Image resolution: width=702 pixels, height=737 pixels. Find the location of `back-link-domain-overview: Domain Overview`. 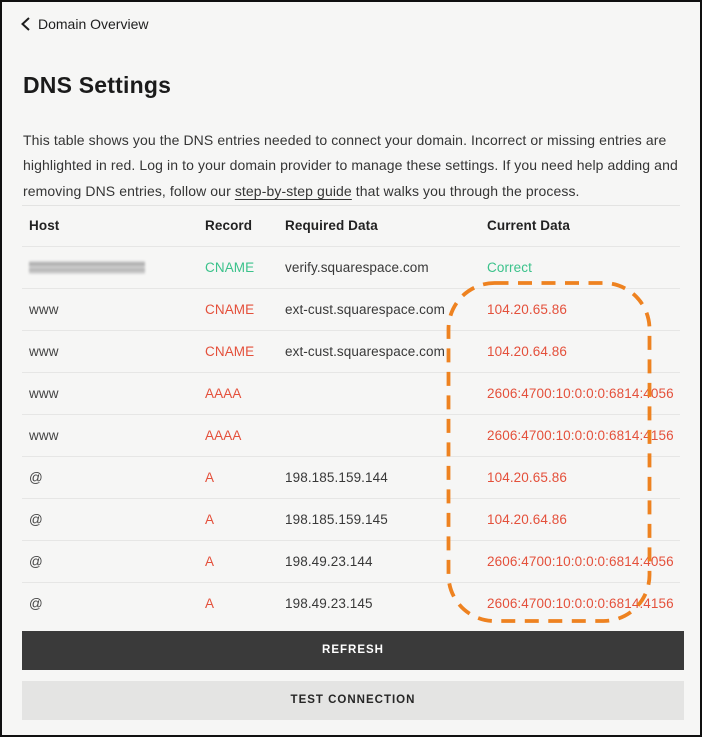

back-link-domain-overview: Domain Overview is located at coordinates (84, 24).